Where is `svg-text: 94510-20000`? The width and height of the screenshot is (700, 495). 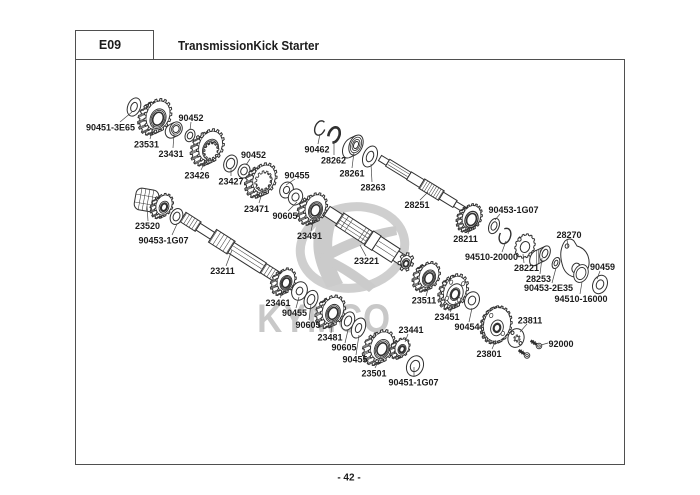
svg-text: 94510-20000 is located at coordinates (491, 257).